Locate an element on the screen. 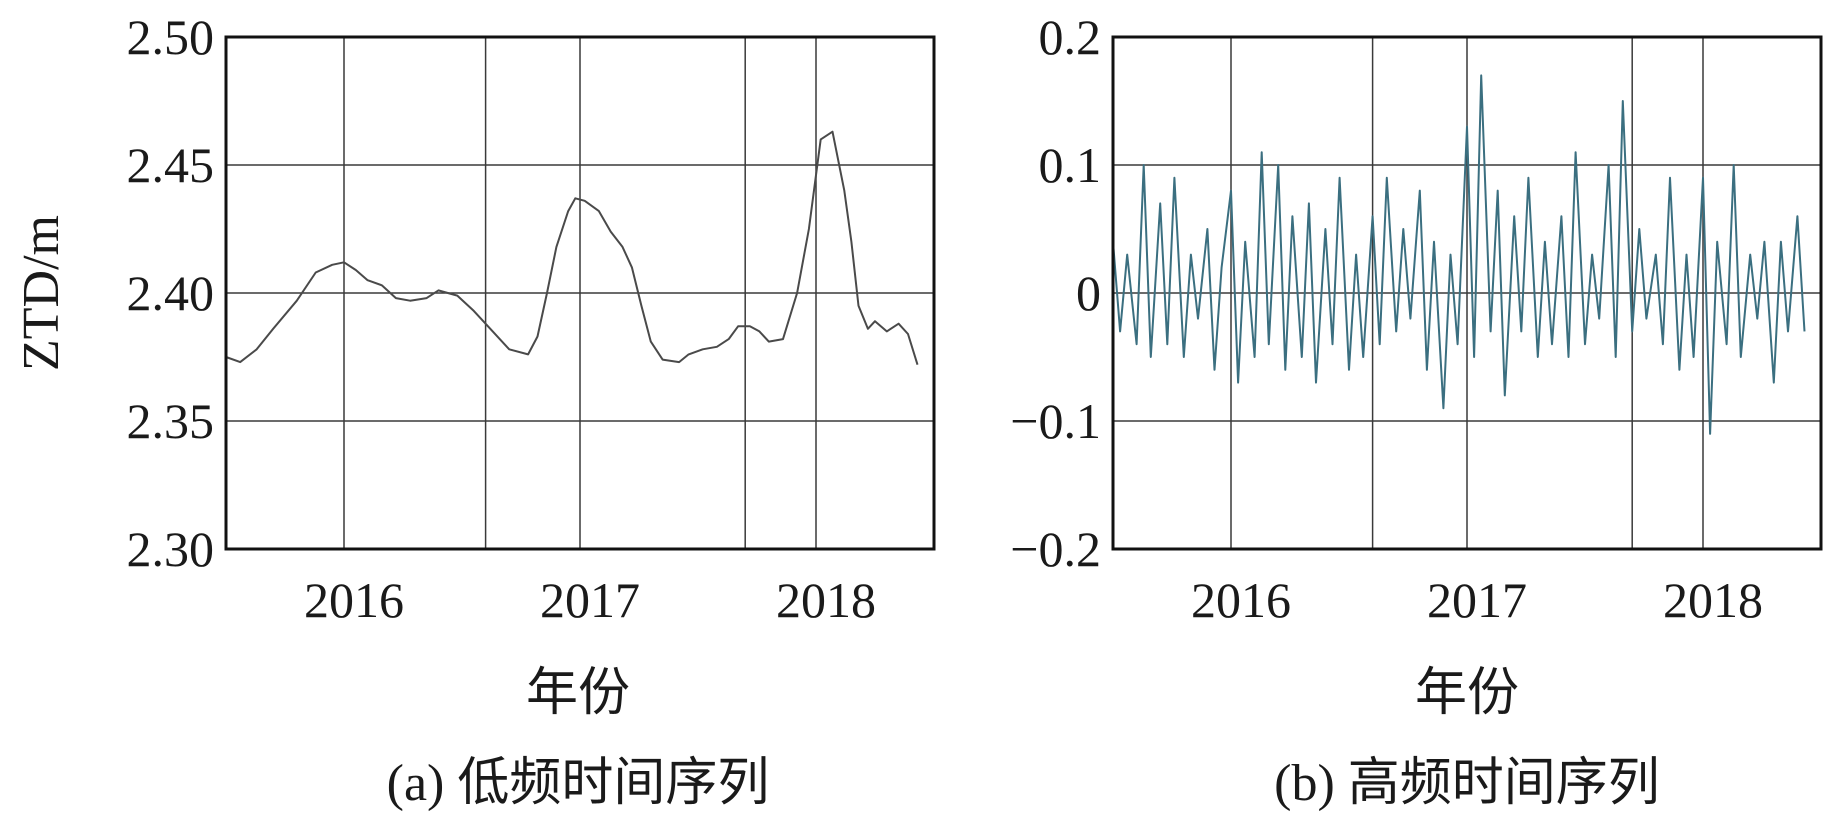  y-tick-label: 2.50 is located at coordinates (171, 37).